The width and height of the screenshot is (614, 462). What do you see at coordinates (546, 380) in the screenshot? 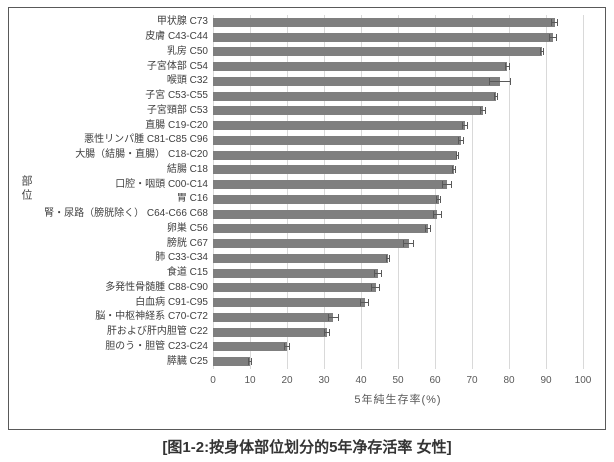
I see `x-tick-label: 90` at bounding box center [546, 380].